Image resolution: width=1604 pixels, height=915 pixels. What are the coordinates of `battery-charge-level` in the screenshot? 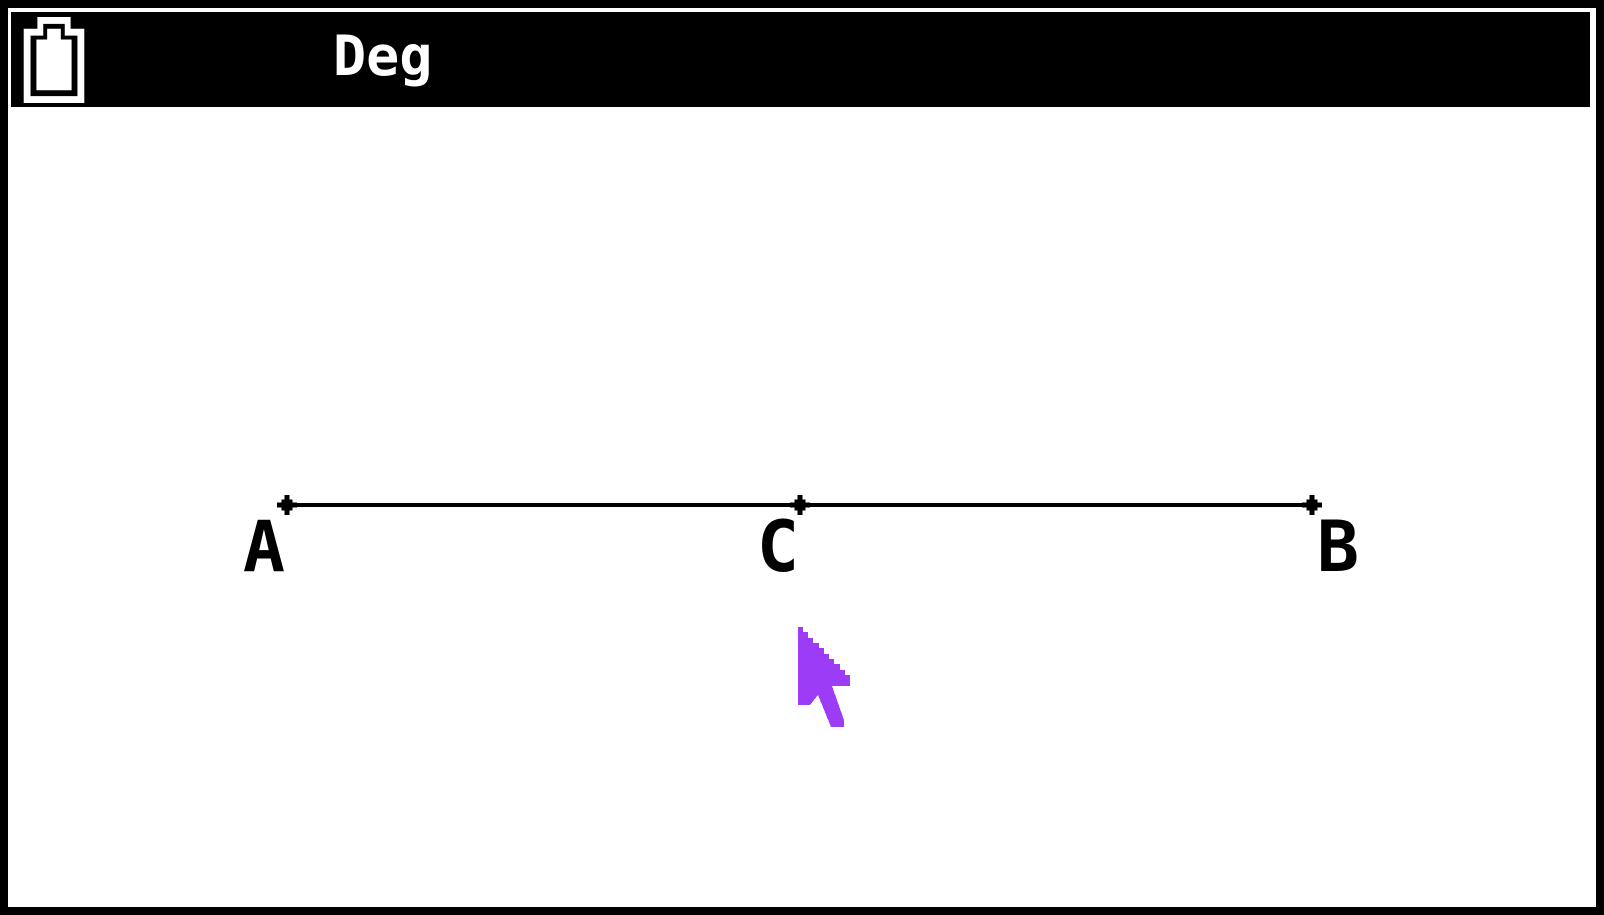 It's located at (54, 59).